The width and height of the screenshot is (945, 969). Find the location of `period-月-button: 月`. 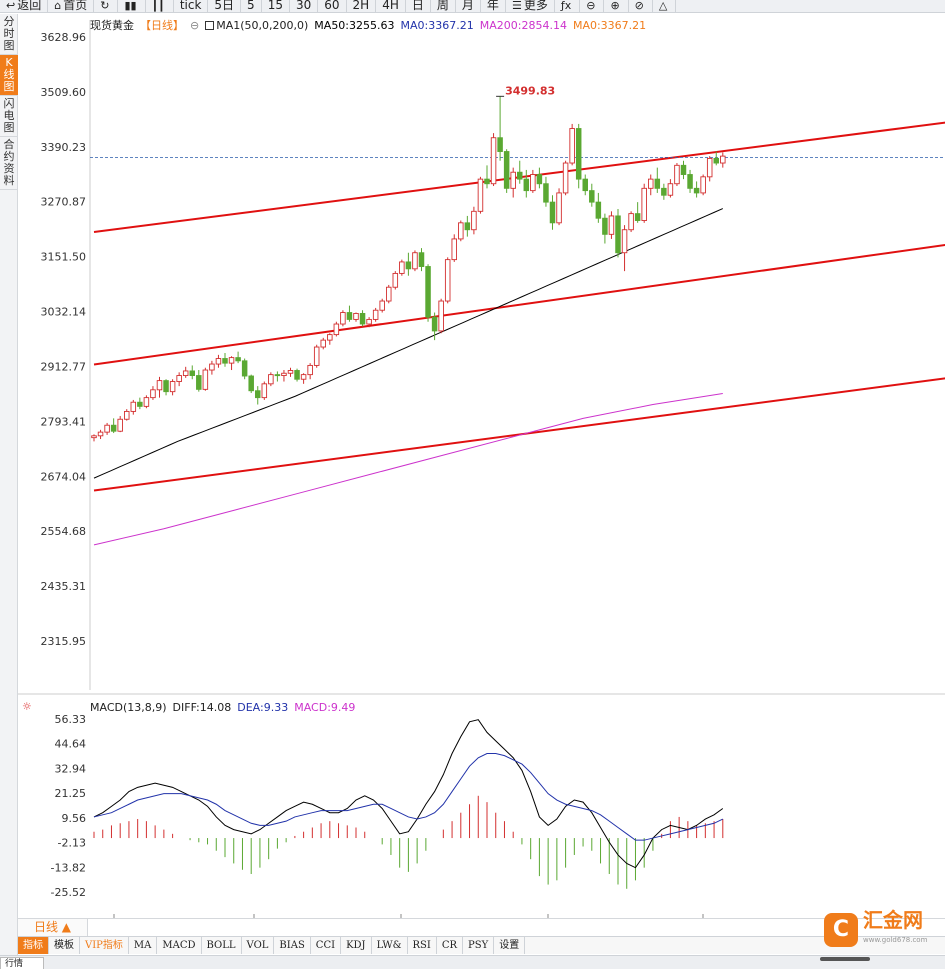

period-月-button: 月 is located at coordinates (468, 6).